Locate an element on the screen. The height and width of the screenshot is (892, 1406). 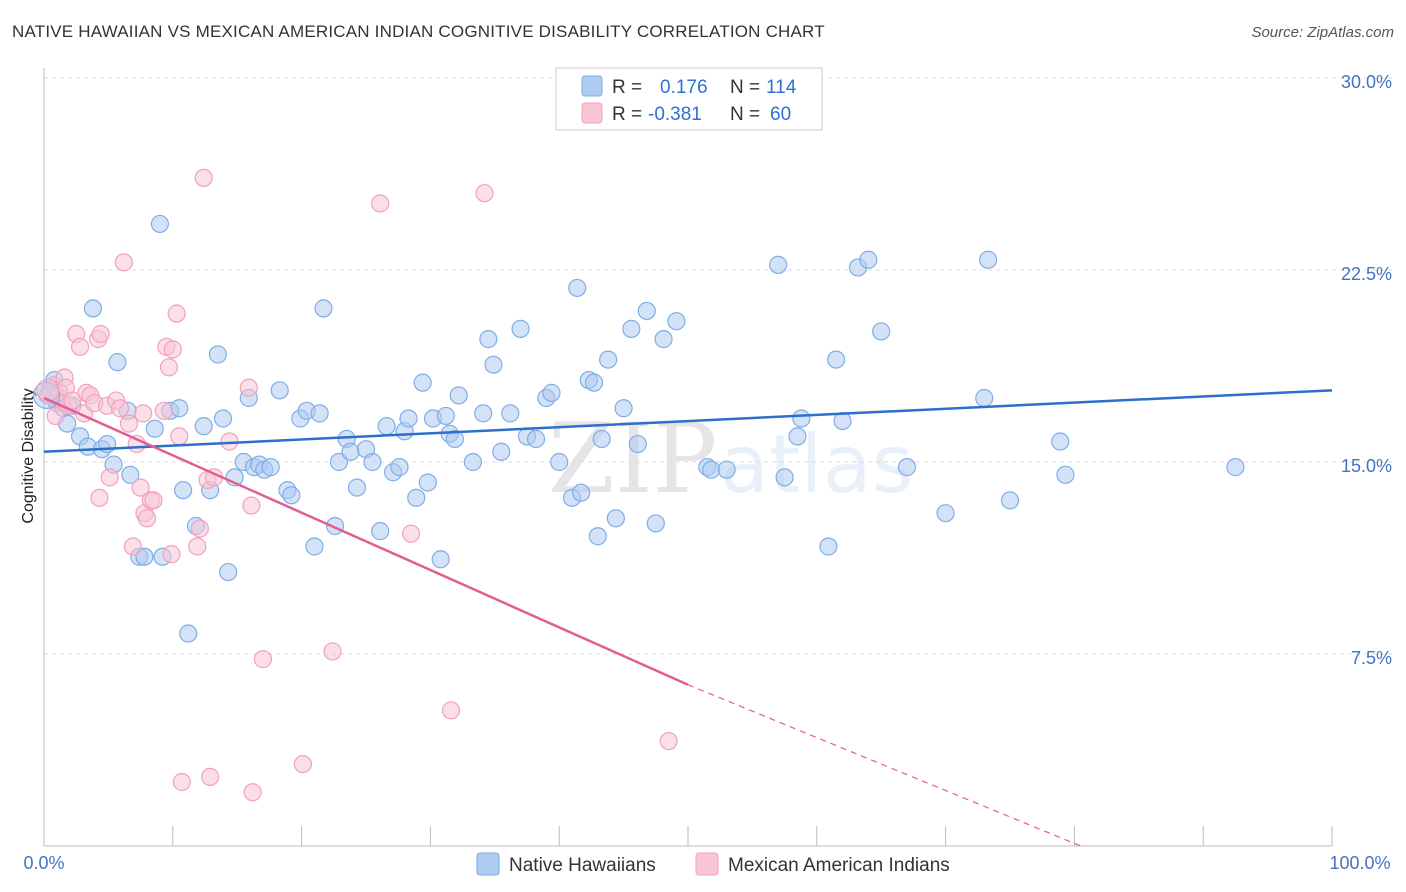
y-tick-label: 22.5% is located at coordinates (1366, 274).